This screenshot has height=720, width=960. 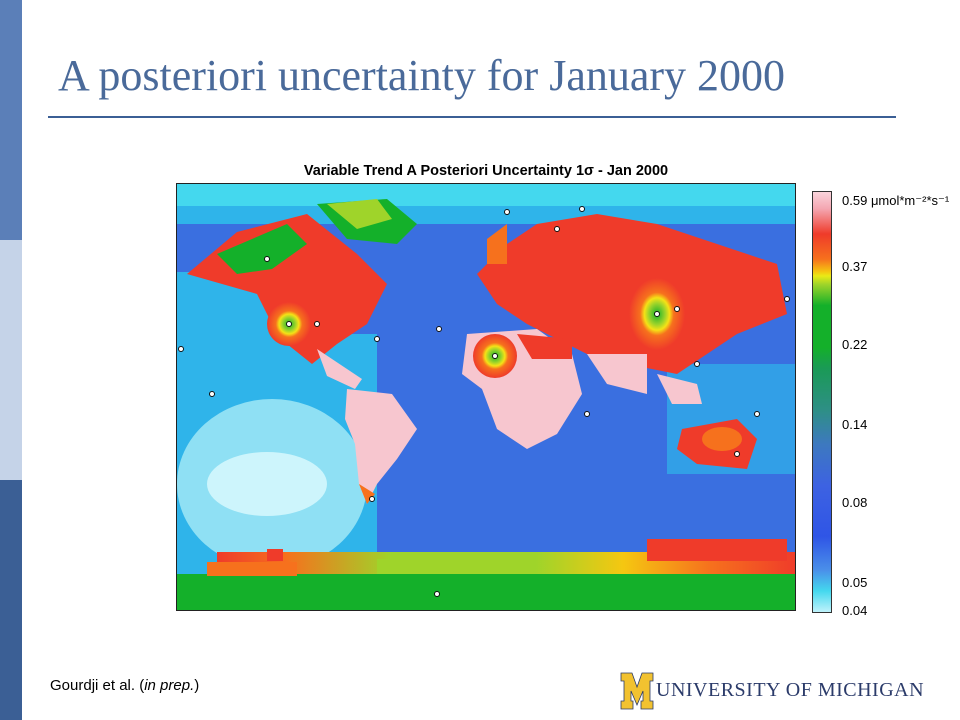 I want to click on antarctic-uncertainty-band, so click(x=486, y=574).